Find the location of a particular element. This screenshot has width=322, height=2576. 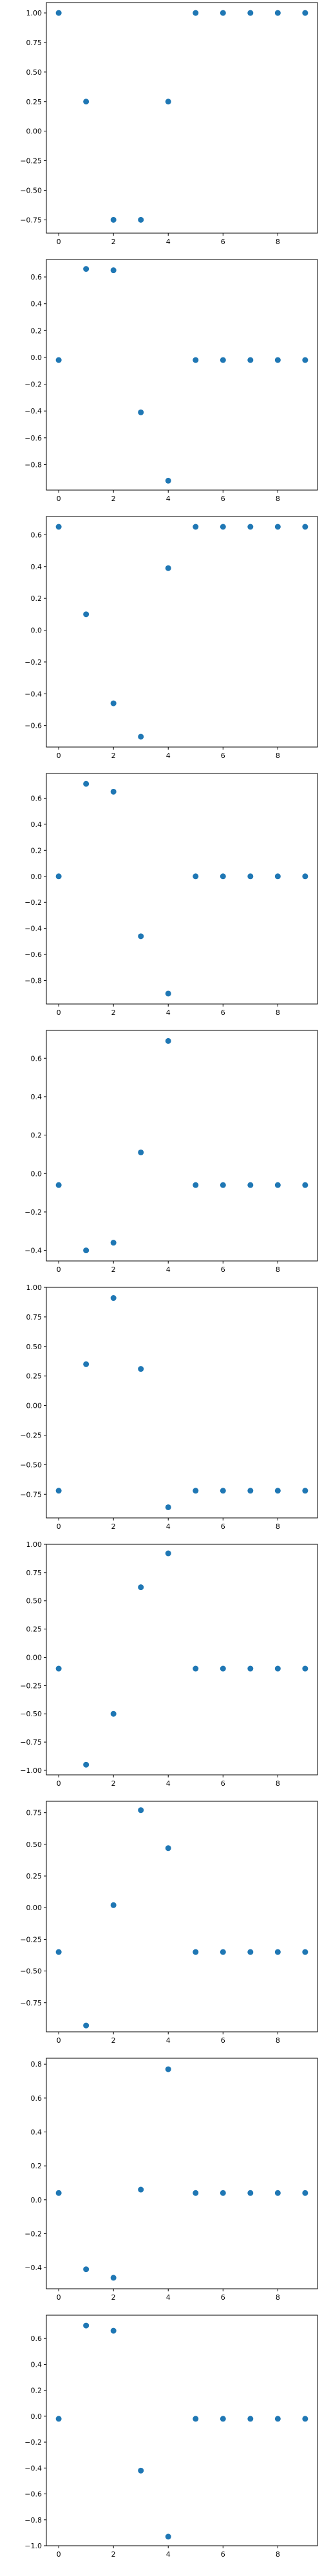

y-tick-label: −1.00 is located at coordinates (31, 1770).